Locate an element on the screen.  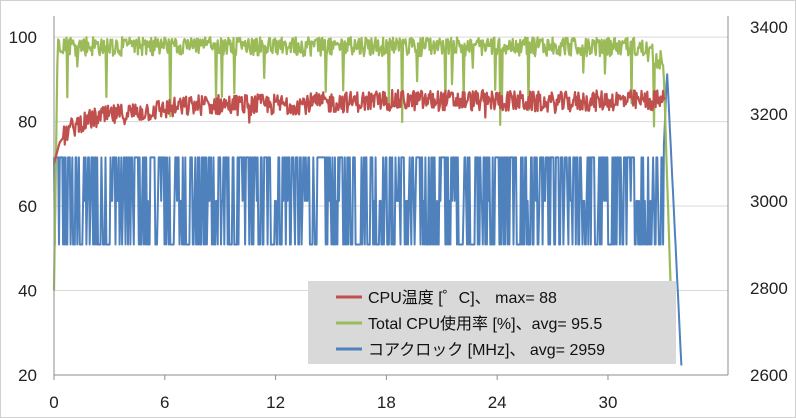
y-right-tick-label: 2800 is located at coordinates (769, 288).